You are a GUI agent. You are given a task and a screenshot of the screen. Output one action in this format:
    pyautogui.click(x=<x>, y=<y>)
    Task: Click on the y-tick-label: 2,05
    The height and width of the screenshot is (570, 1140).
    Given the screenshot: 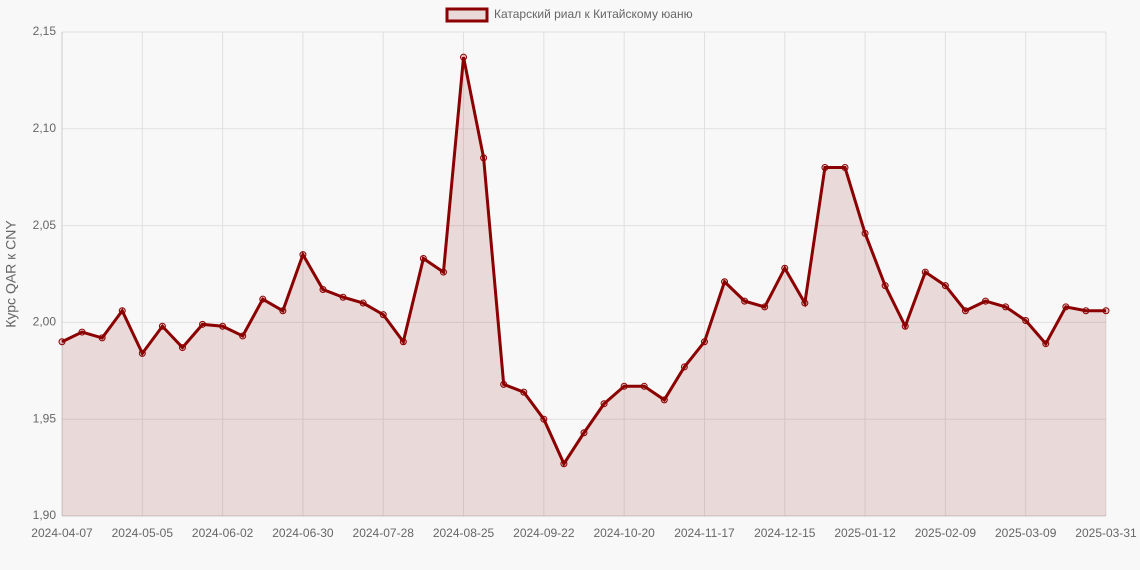 What is the action you would take?
    pyautogui.click(x=45, y=225)
    